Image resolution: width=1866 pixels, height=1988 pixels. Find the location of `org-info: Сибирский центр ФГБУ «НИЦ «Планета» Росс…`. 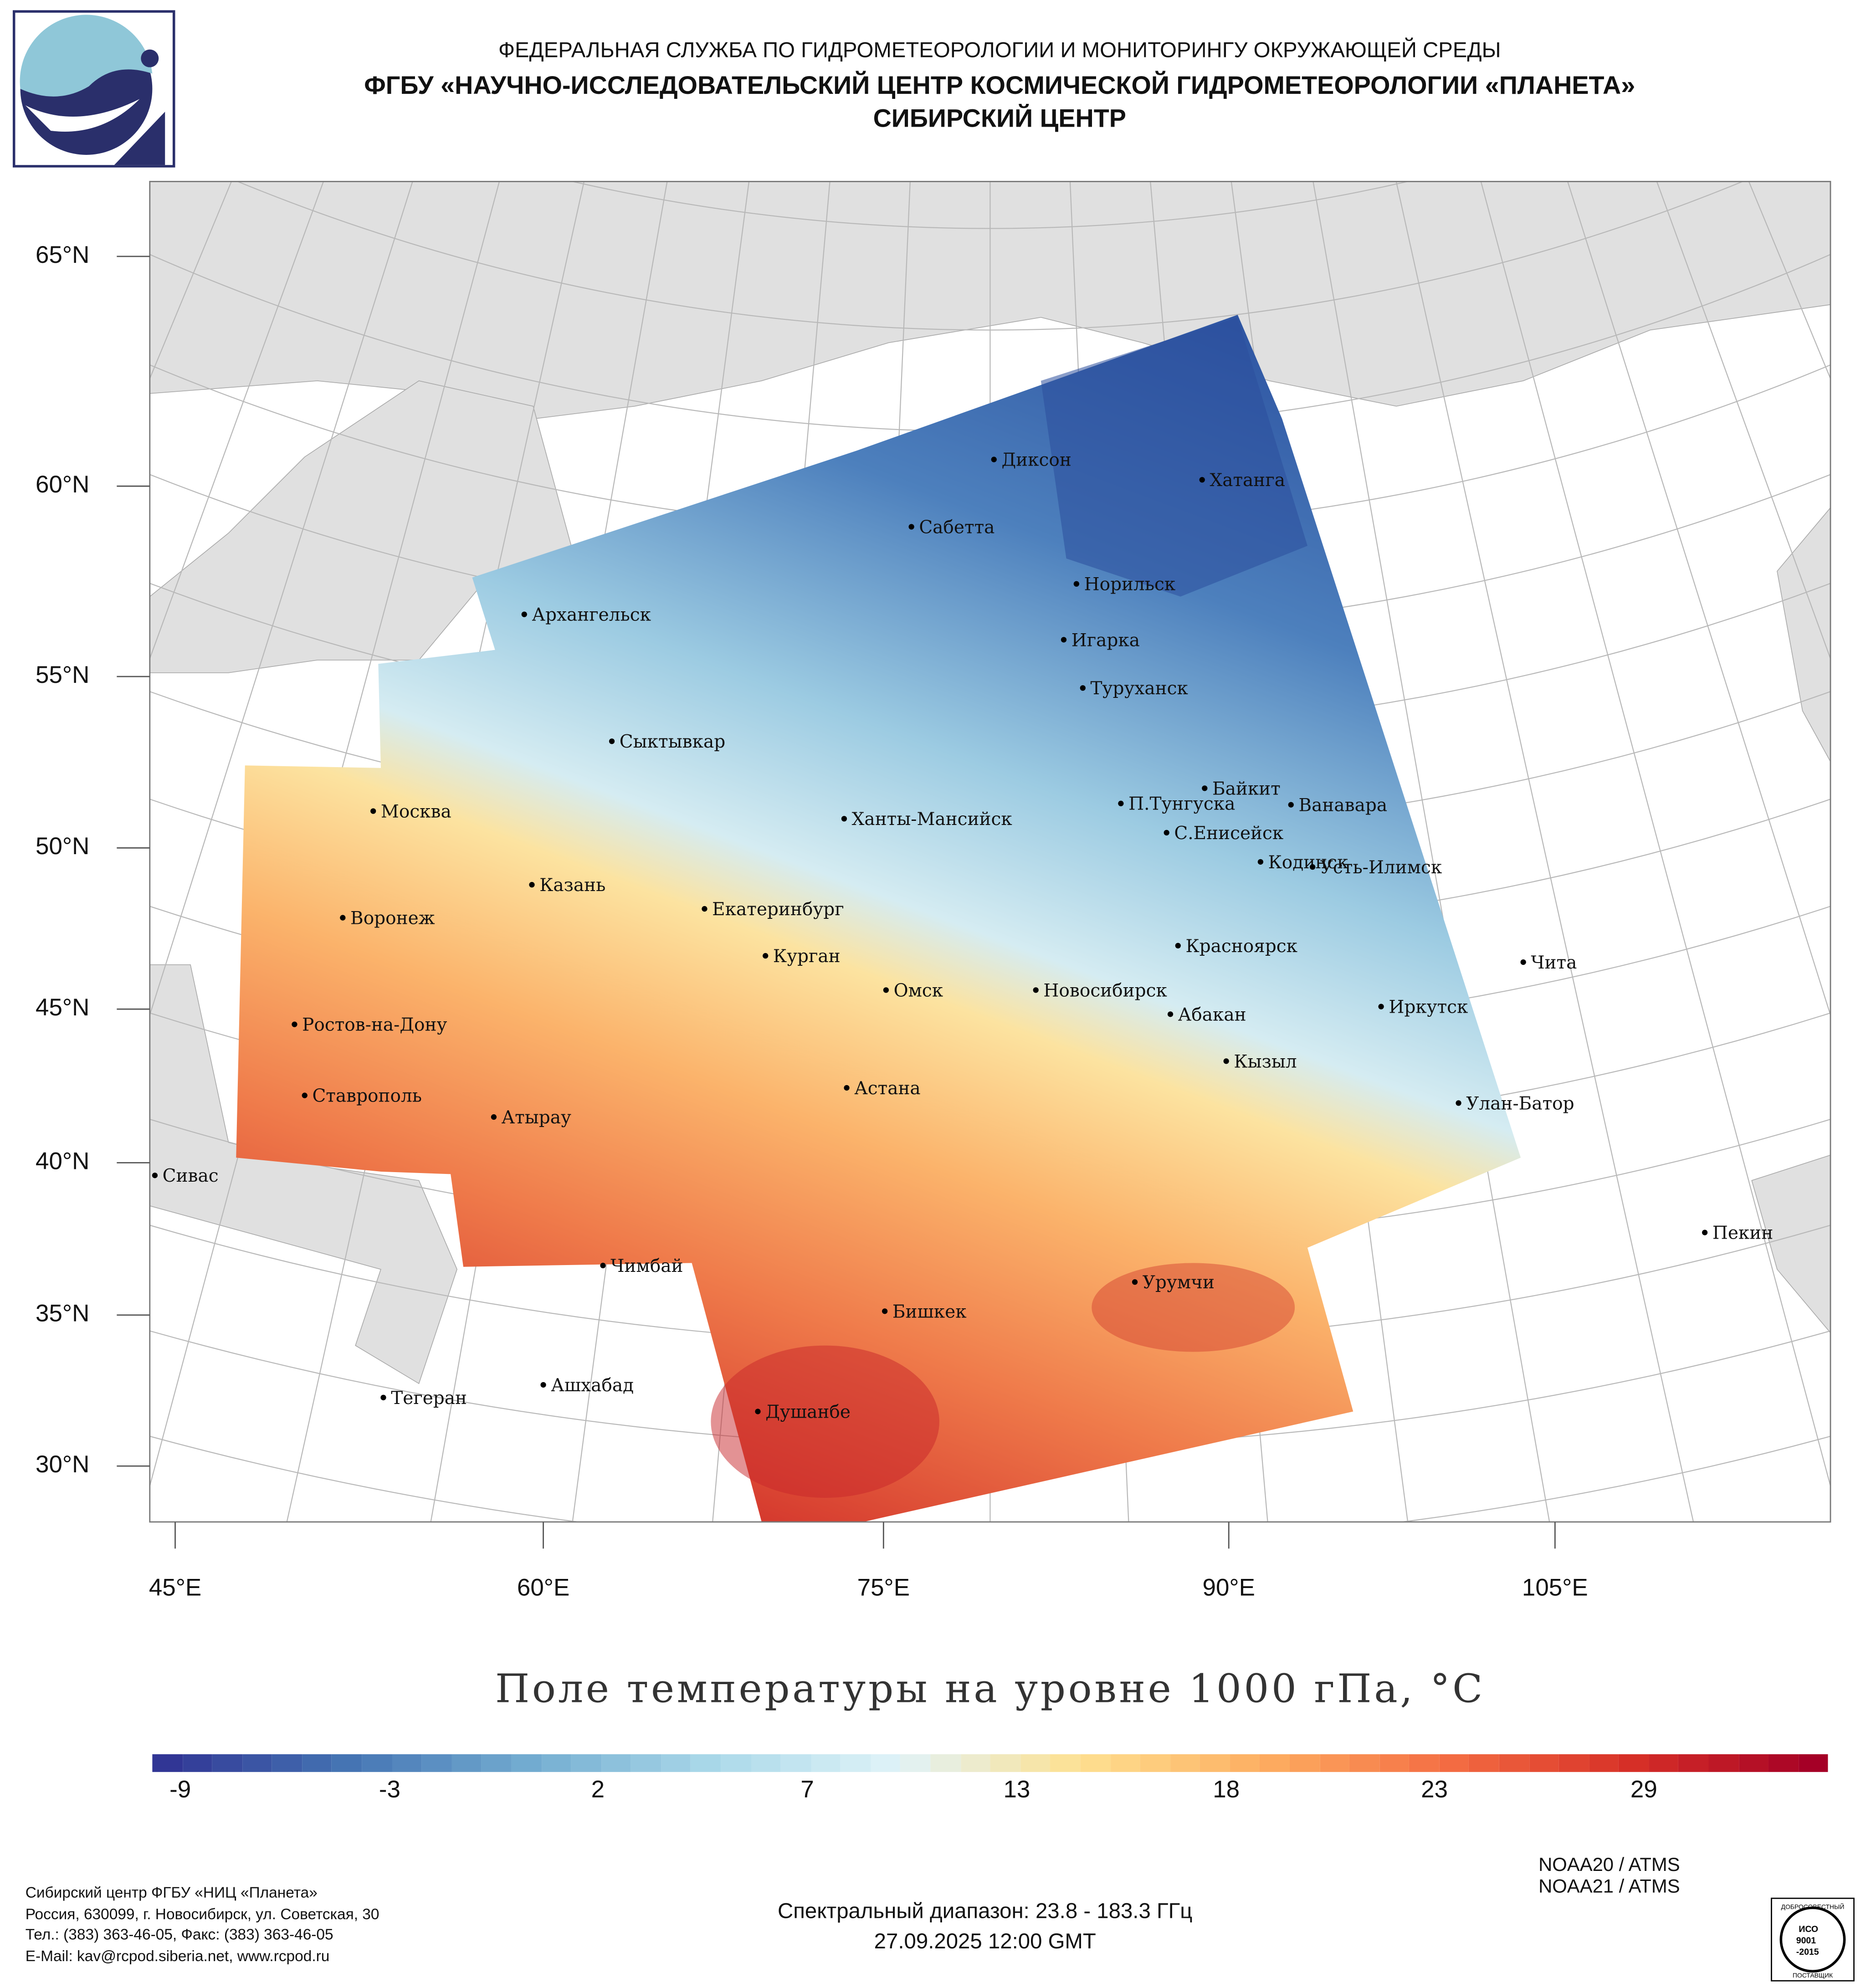

org-info: Сибирский центр ФГБУ «НИЦ «Планета» Росс… is located at coordinates (202, 1924).